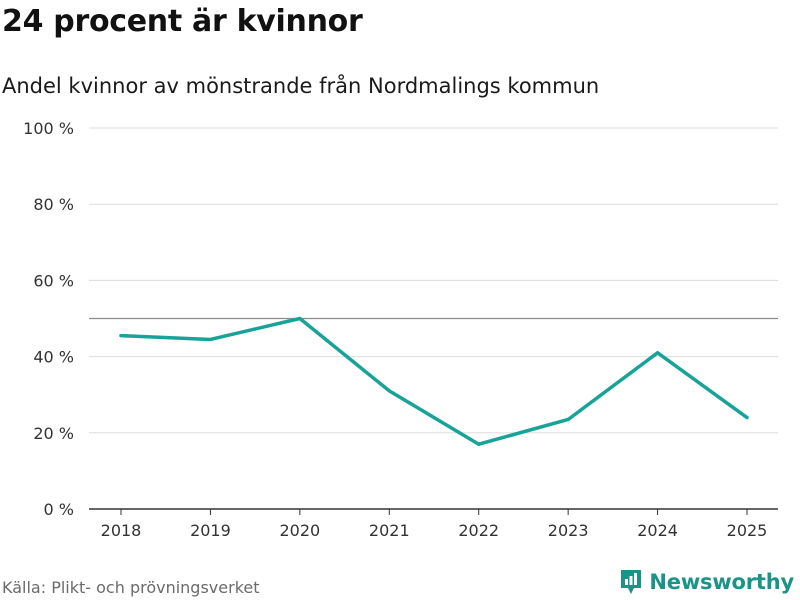 The height and width of the screenshot is (600, 800). I want to click on y-tick-label: 80 %, so click(53, 204).